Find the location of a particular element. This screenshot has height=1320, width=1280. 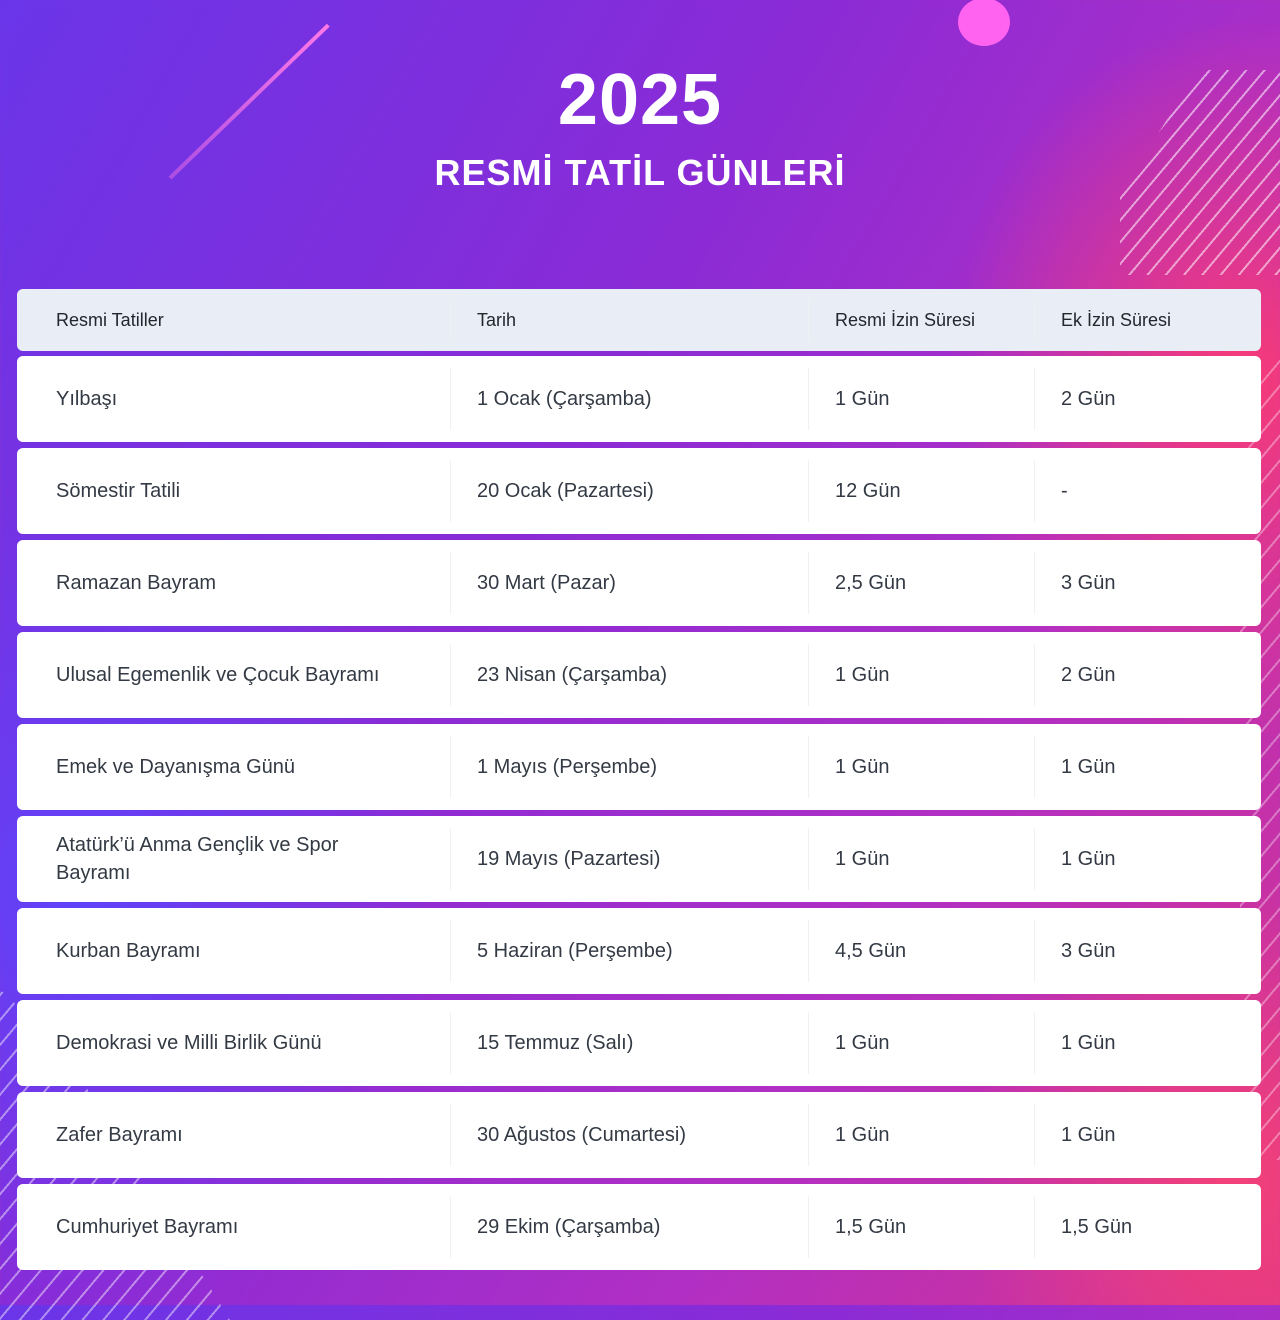

table-row: Yılbaşı 1 Ocak (Çarşamba) 1 Gün 2 Gün is located at coordinates (639, 399).